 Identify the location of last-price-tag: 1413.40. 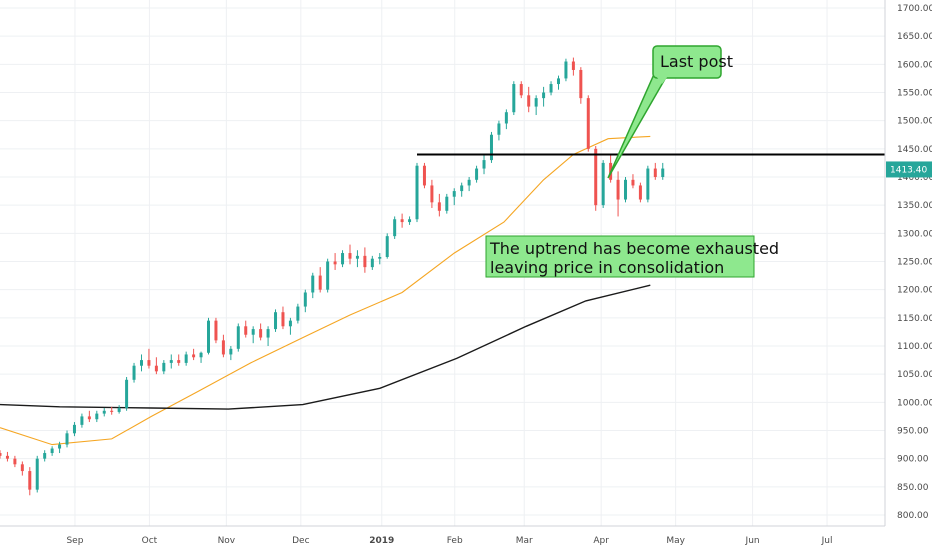
(909, 169).